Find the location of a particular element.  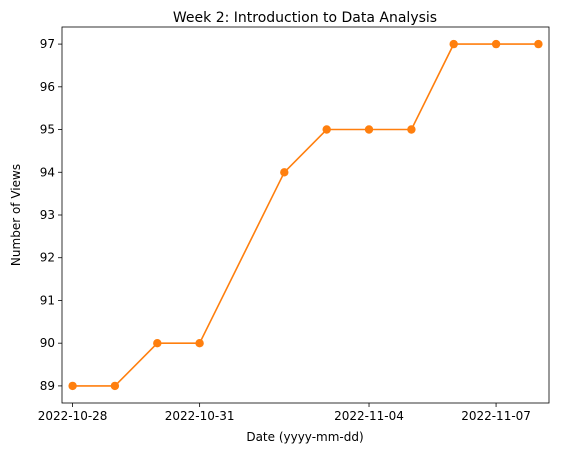

y-tick-label: 97 is located at coordinates (47, 44).